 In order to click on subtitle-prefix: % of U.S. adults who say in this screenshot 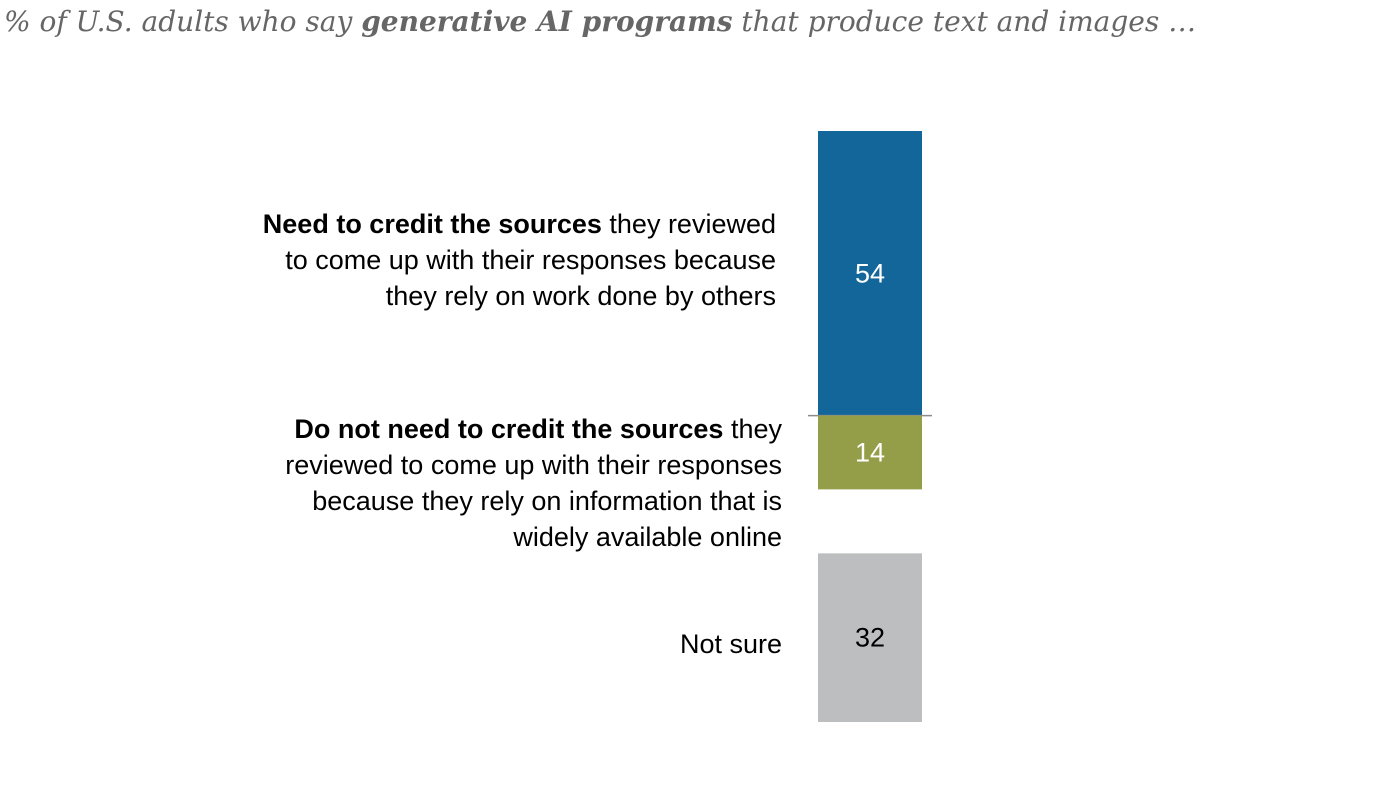, I will do `click(183, 21)`.